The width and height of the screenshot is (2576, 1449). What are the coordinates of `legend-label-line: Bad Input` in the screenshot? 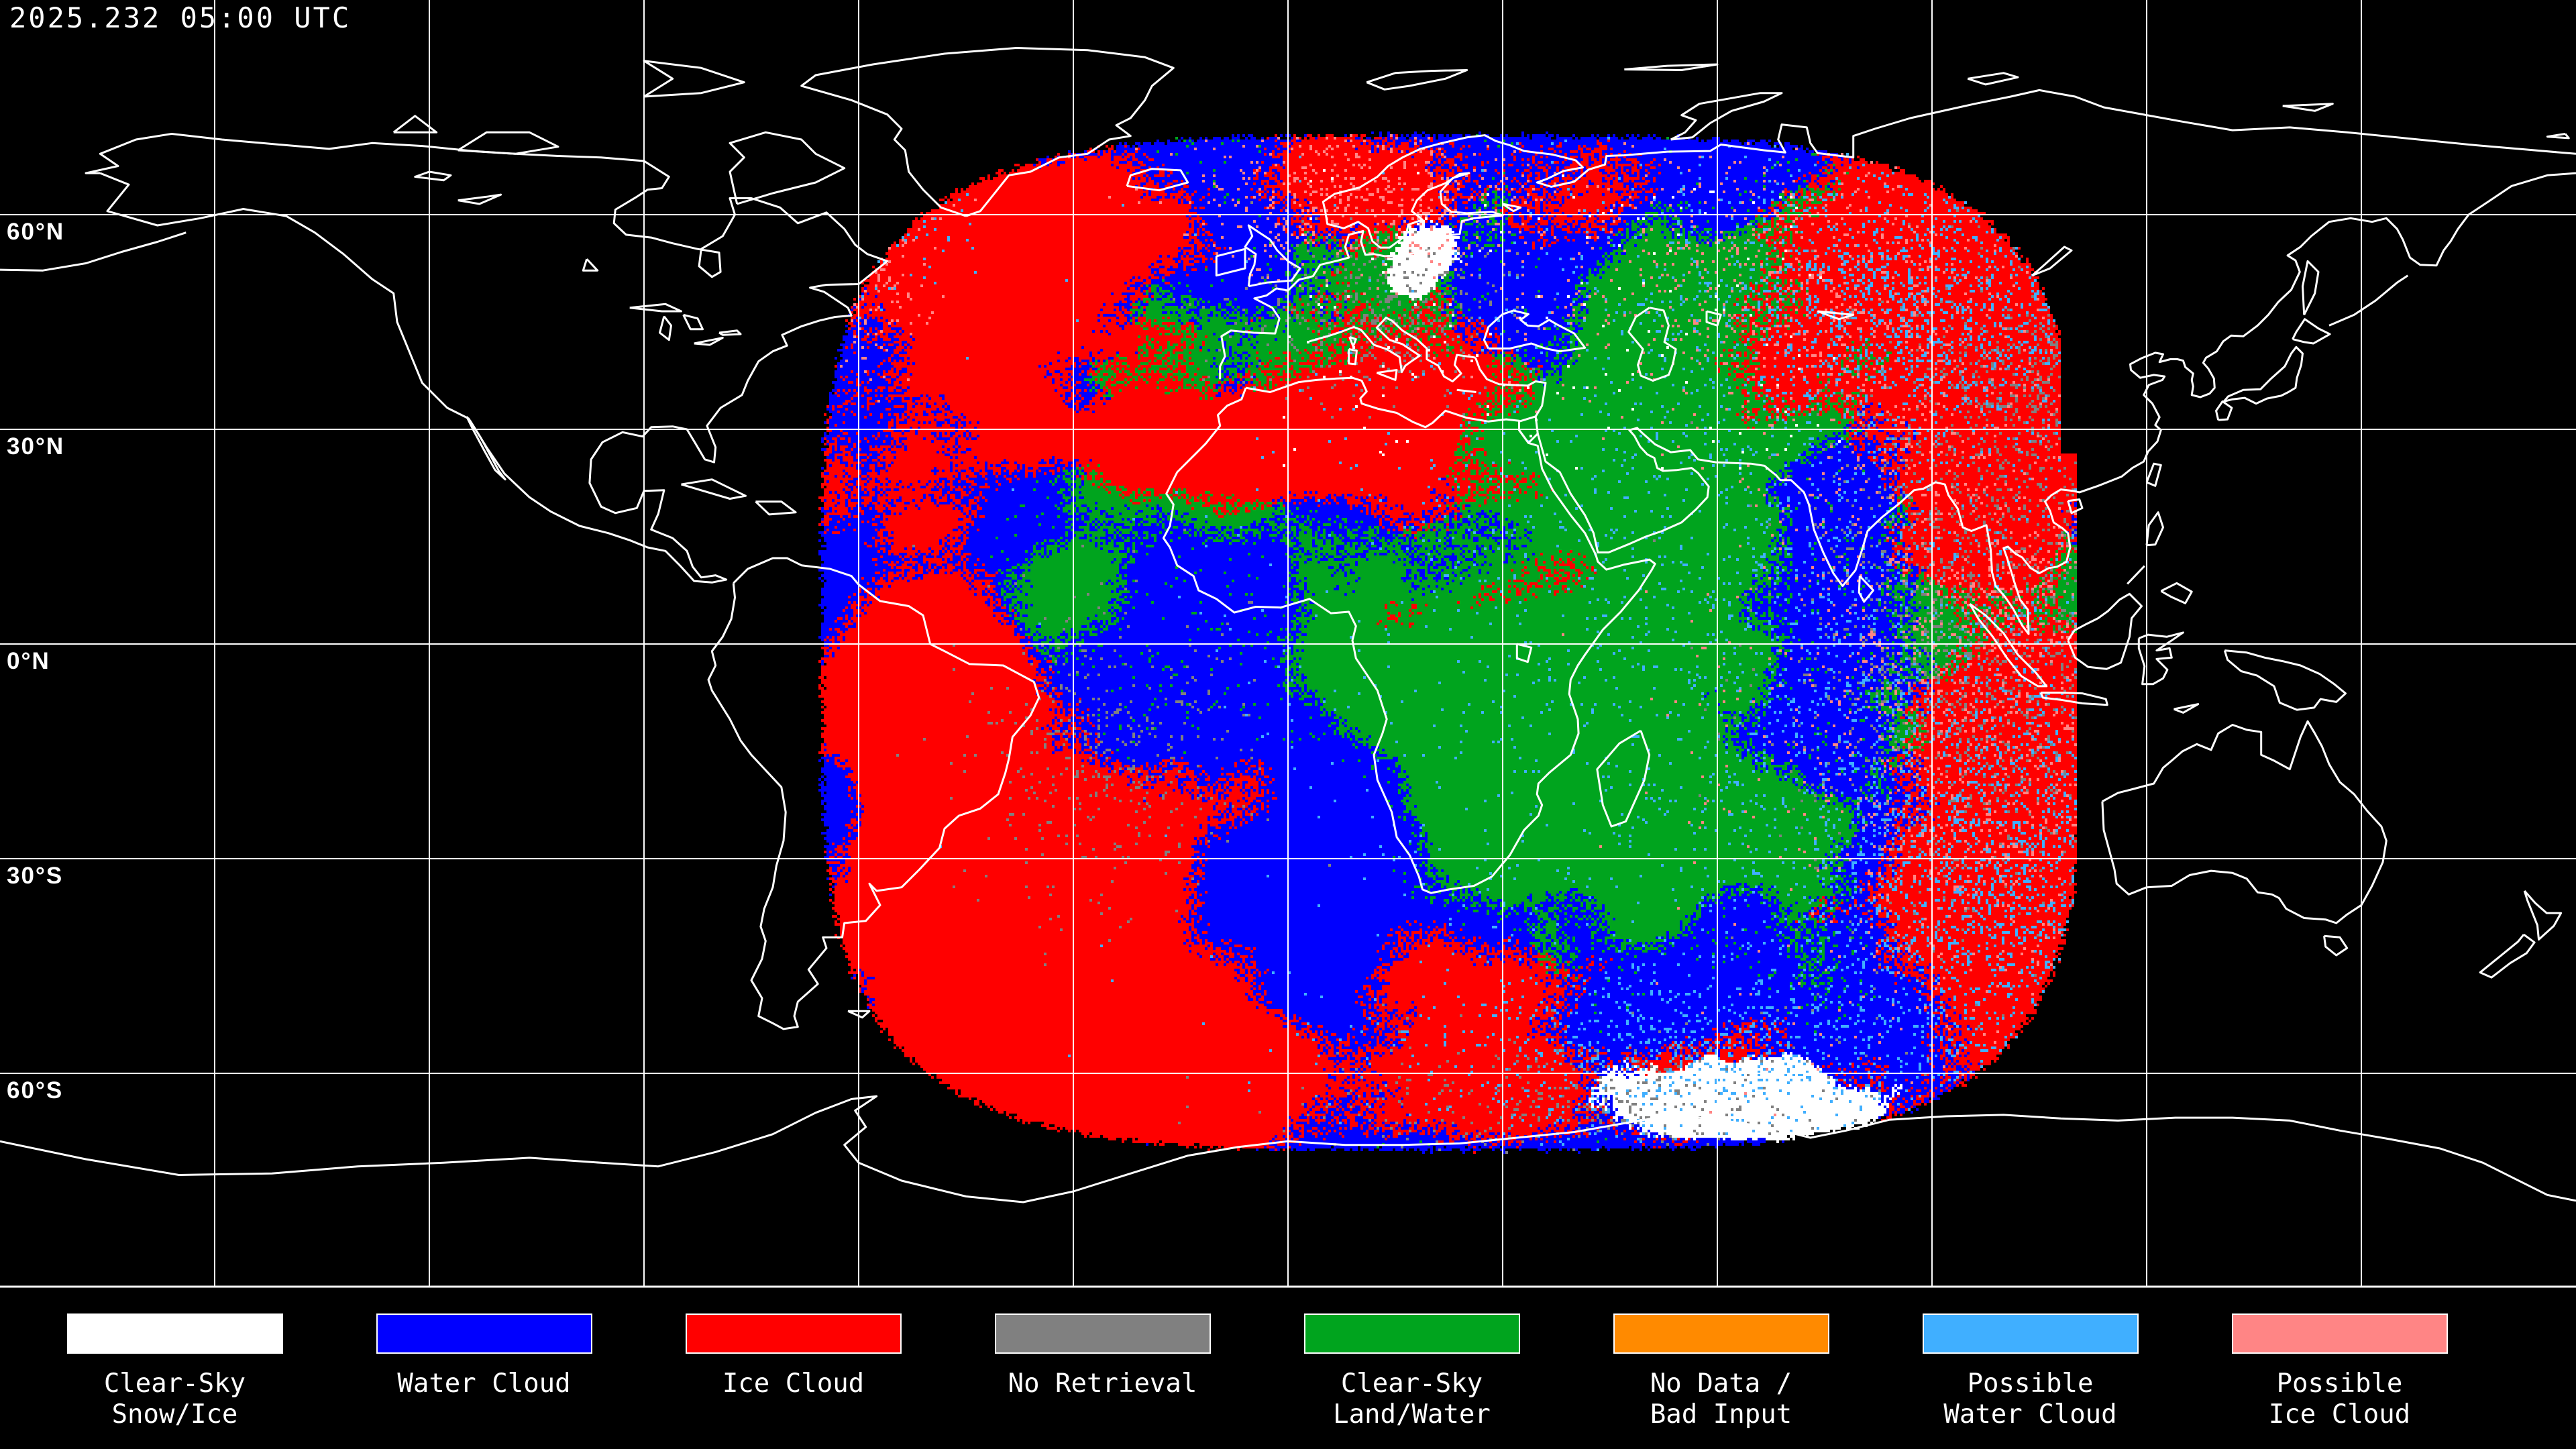 It's located at (1721, 1414).